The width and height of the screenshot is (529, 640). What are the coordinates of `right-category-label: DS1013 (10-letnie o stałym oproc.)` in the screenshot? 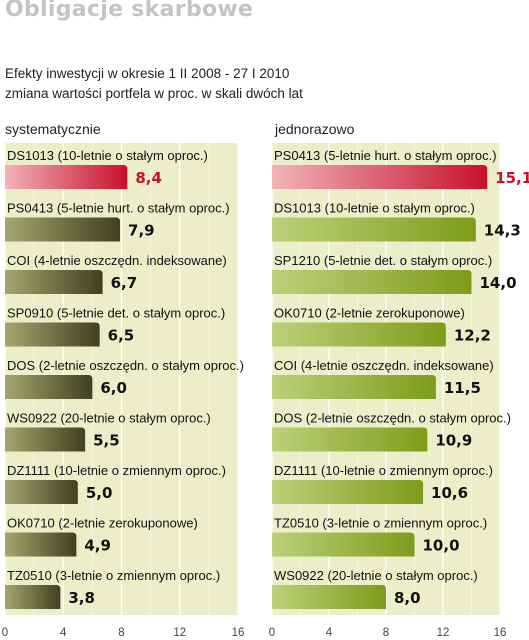 It's located at (374, 208).